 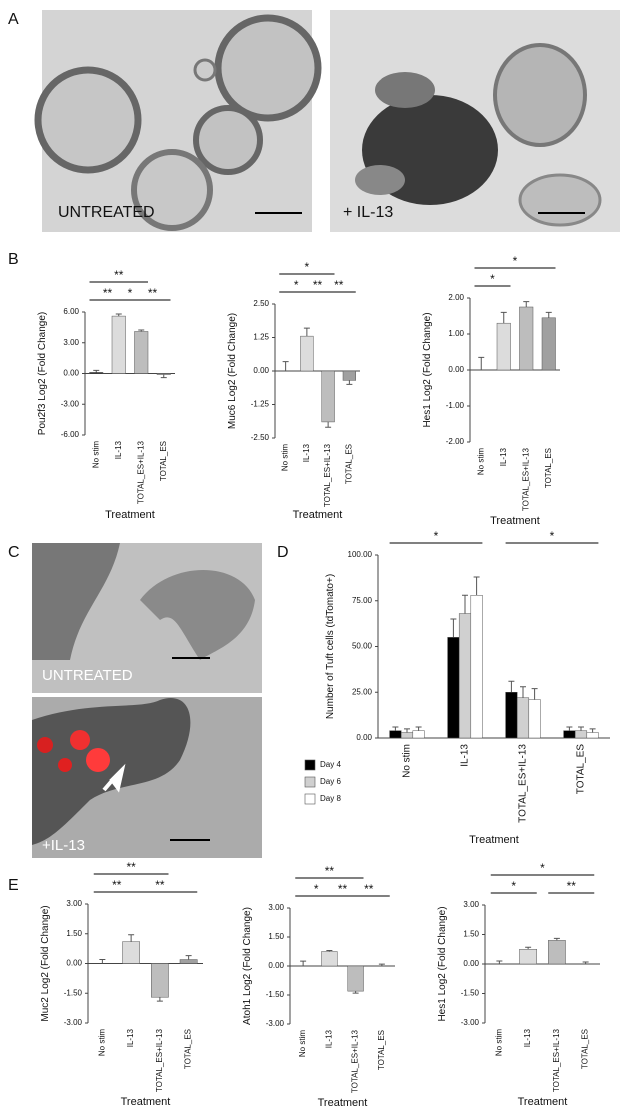 What do you see at coordinates (13, 259) in the screenshot?
I see `panel-letter: B` at bounding box center [13, 259].